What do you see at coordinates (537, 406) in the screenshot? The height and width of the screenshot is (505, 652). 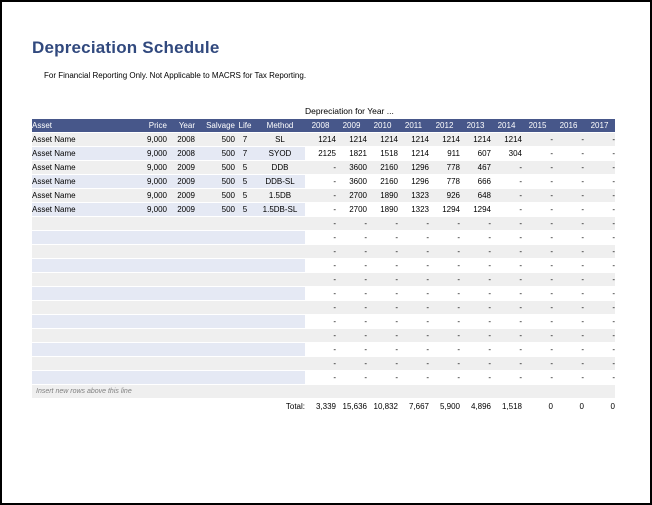 I see `total-2015: 0` at bounding box center [537, 406].